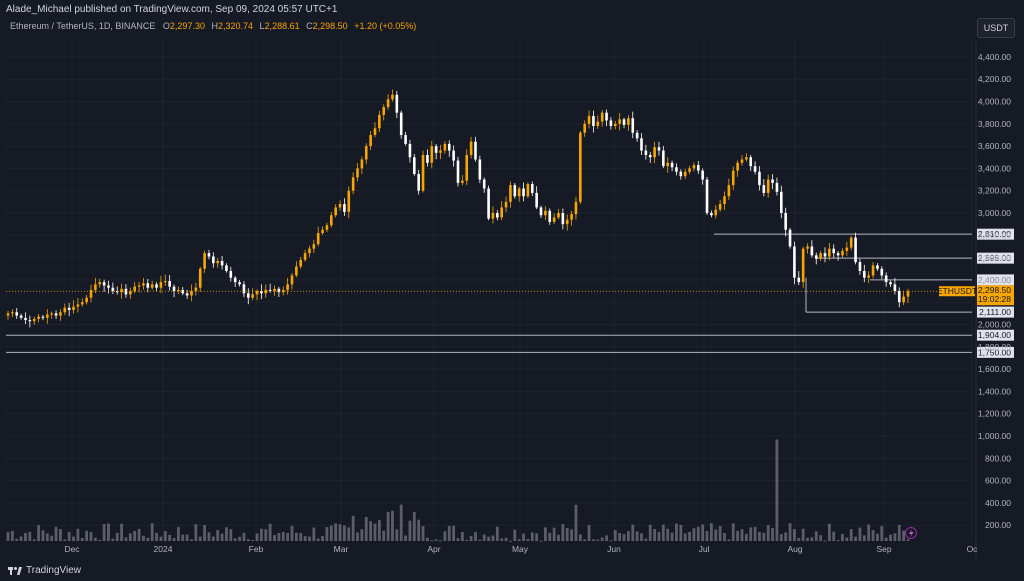  Describe the element at coordinates (994, 325) in the screenshot. I see `y-tick-label: 2,000.00` at that location.